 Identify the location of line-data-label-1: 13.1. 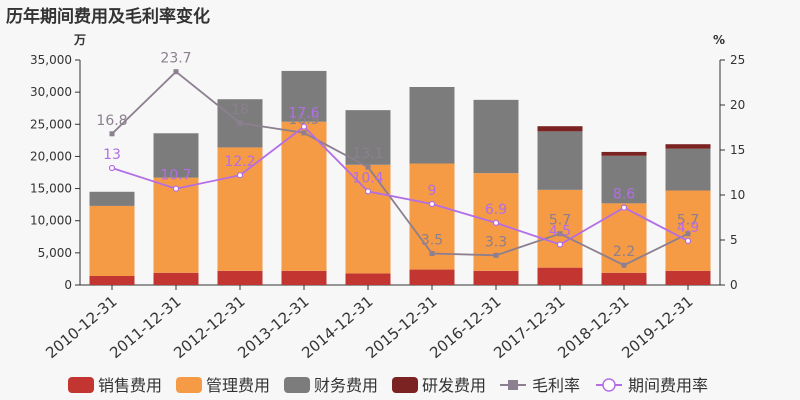
(367, 154).